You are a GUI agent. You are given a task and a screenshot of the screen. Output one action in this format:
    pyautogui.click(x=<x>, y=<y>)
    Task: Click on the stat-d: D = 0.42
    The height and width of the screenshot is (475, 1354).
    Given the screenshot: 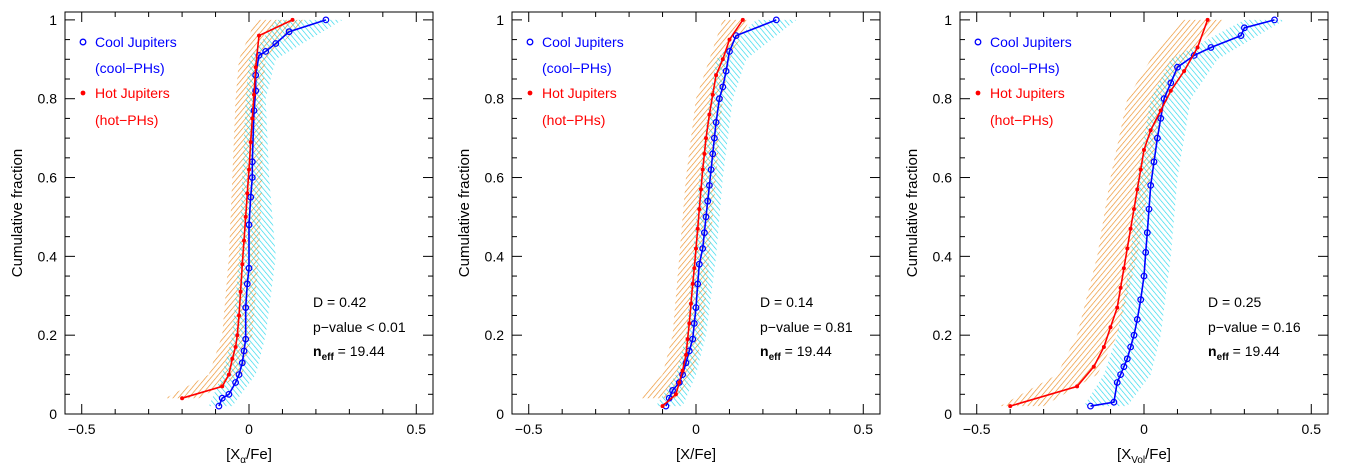 What is the action you would take?
    pyautogui.click(x=340, y=302)
    